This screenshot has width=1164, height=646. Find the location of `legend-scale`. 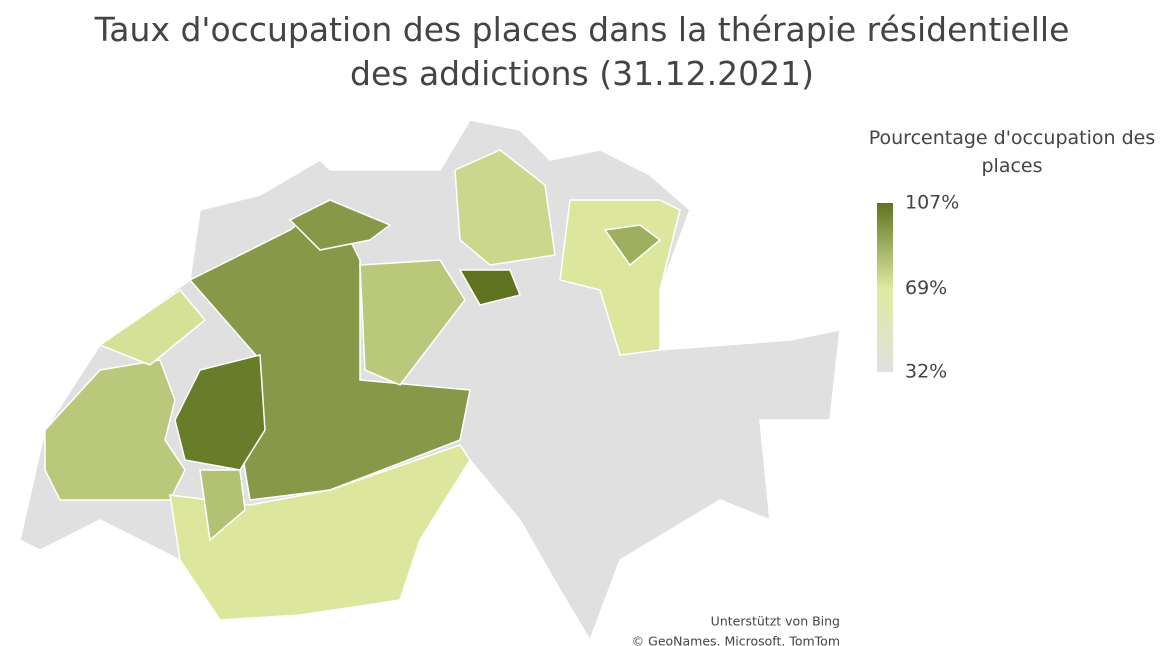

legend-scale is located at coordinates (885, 287).